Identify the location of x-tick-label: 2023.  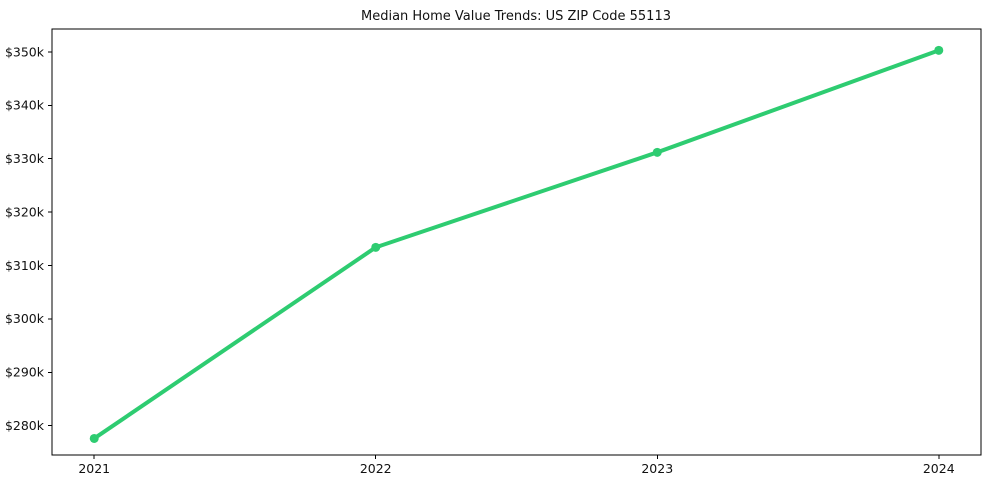
(657, 468).